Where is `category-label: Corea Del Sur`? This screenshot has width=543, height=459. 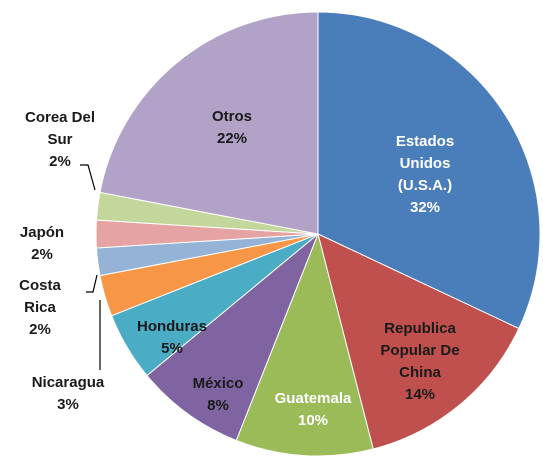 category-label: Corea Del Sur is located at coordinates (60, 128).